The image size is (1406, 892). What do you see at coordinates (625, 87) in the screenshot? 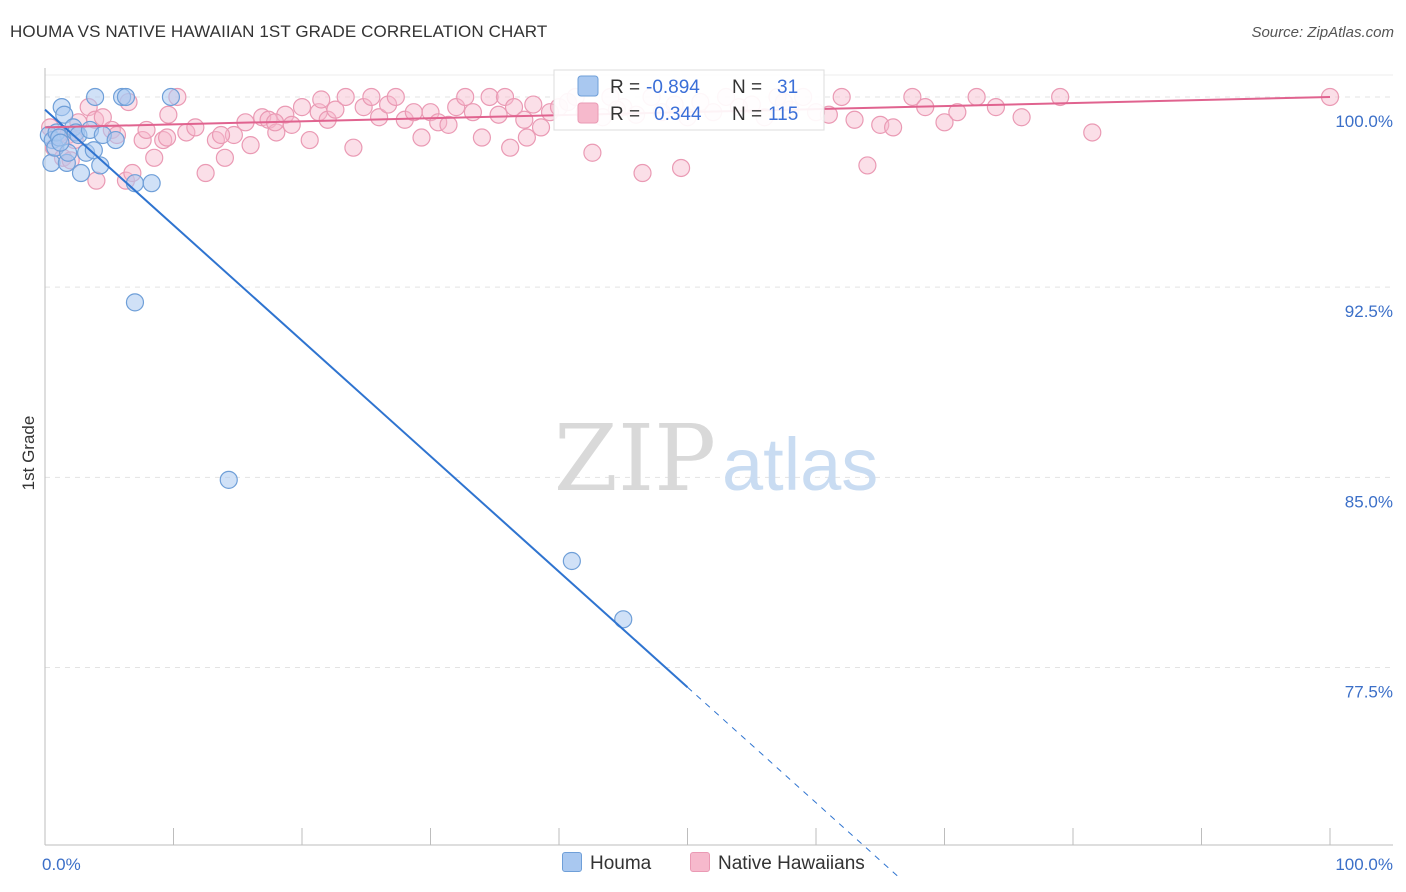
I see `houma-r-label: R =` at bounding box center [625, 87].